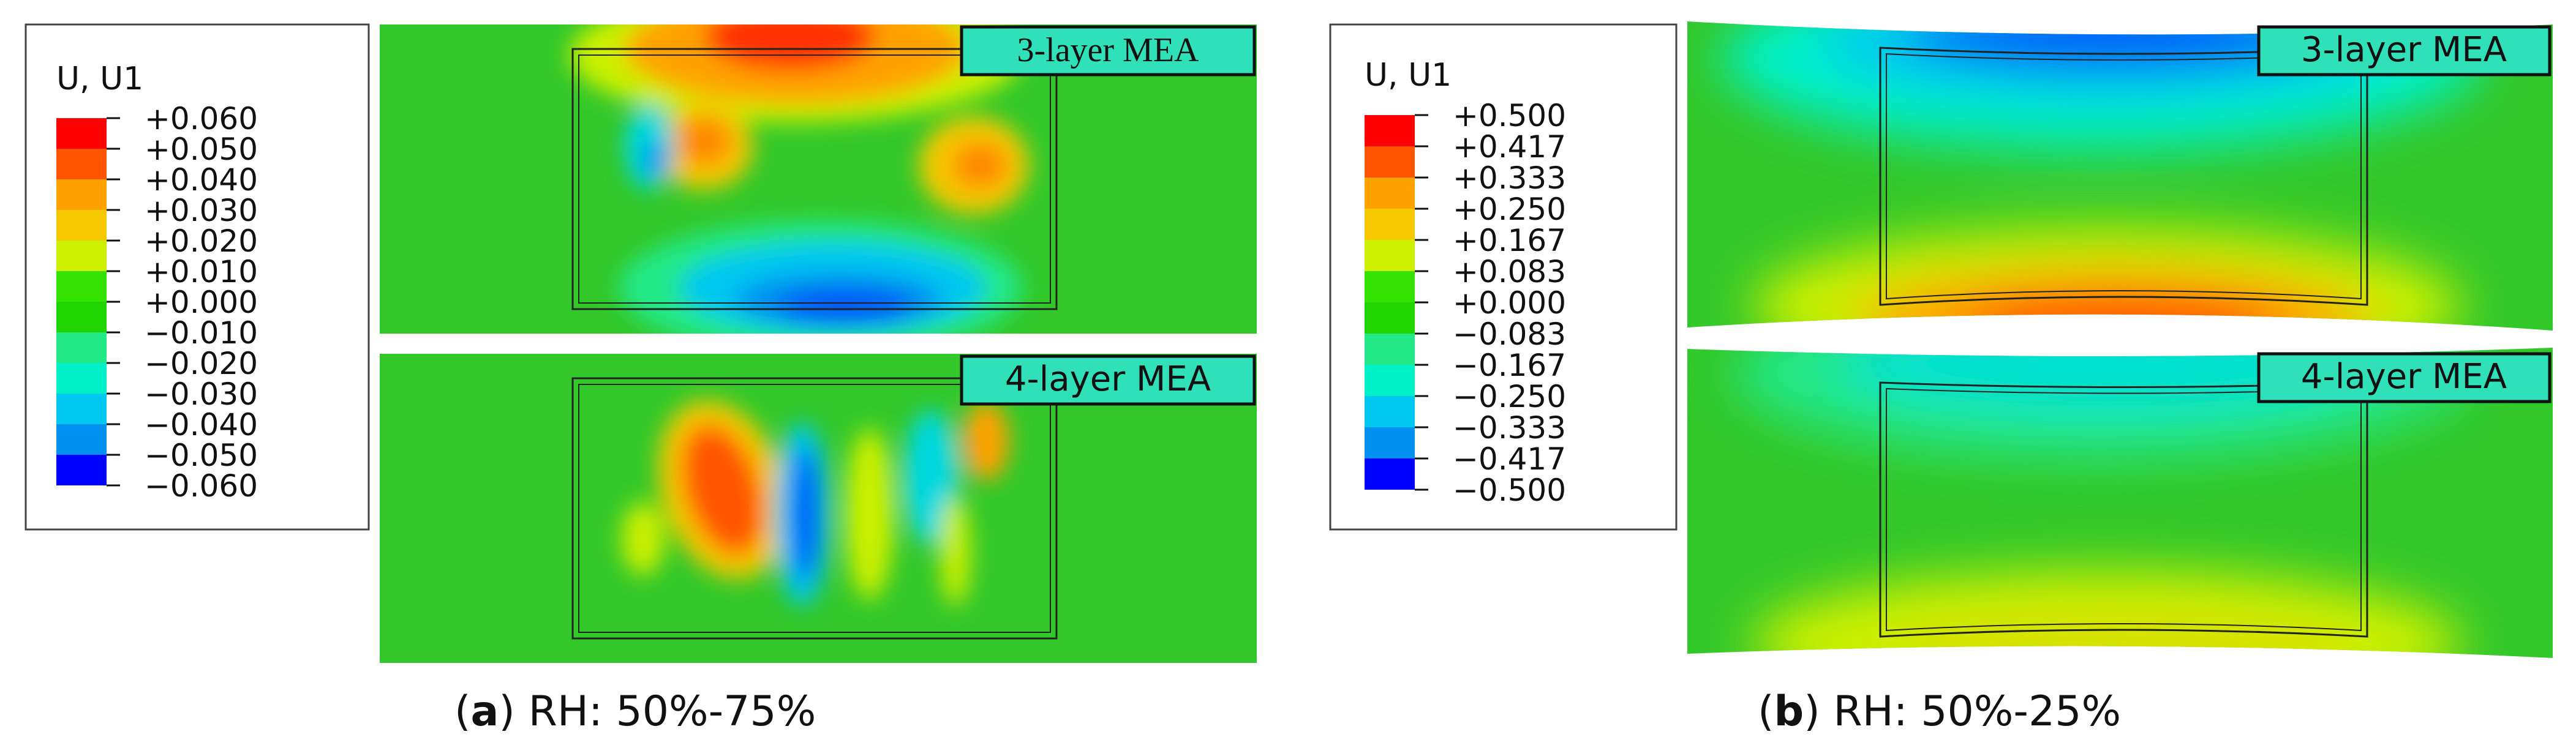 Image resolution: width=2576 pixels, height=748 pixels. What do you see at coordinates (201, 486) in the screenshot?
I see `legend-a-label-13: −0.060` at bounding box center [201, 486].